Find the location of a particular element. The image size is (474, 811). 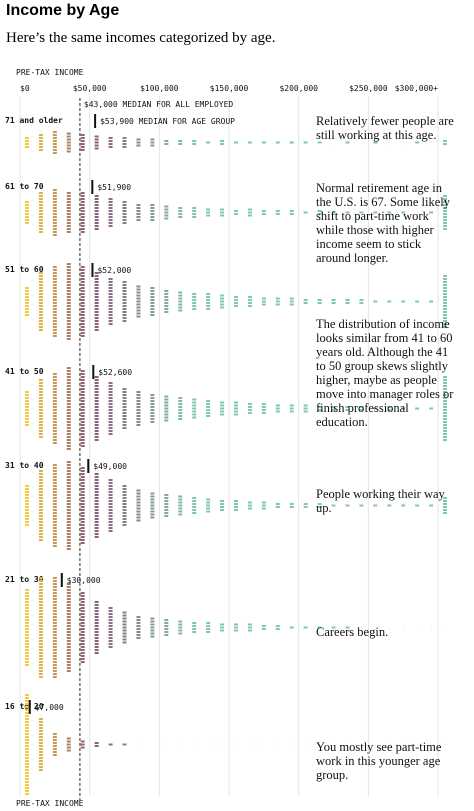

group-label: 51 to 60 is located at coordinates (24, 269).